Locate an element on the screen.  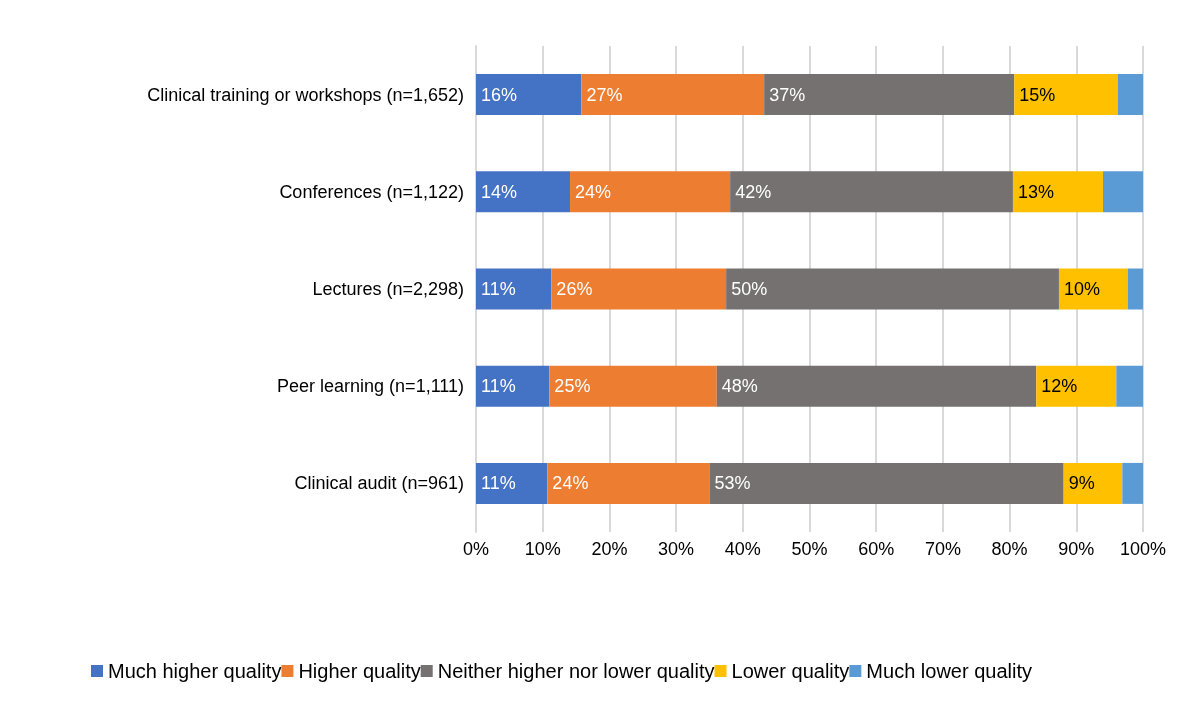
data-label: 15% is located at coordinates (1037, 94).